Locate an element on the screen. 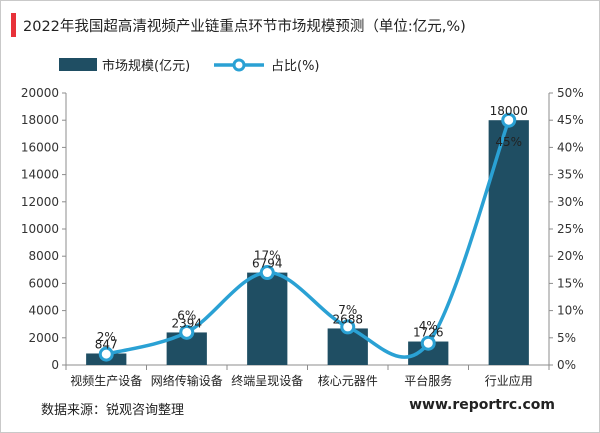 The width and height of the screenshot is (600, 433). x-tick-label: 终端呈现设备 is located at coordinates (267, 380).